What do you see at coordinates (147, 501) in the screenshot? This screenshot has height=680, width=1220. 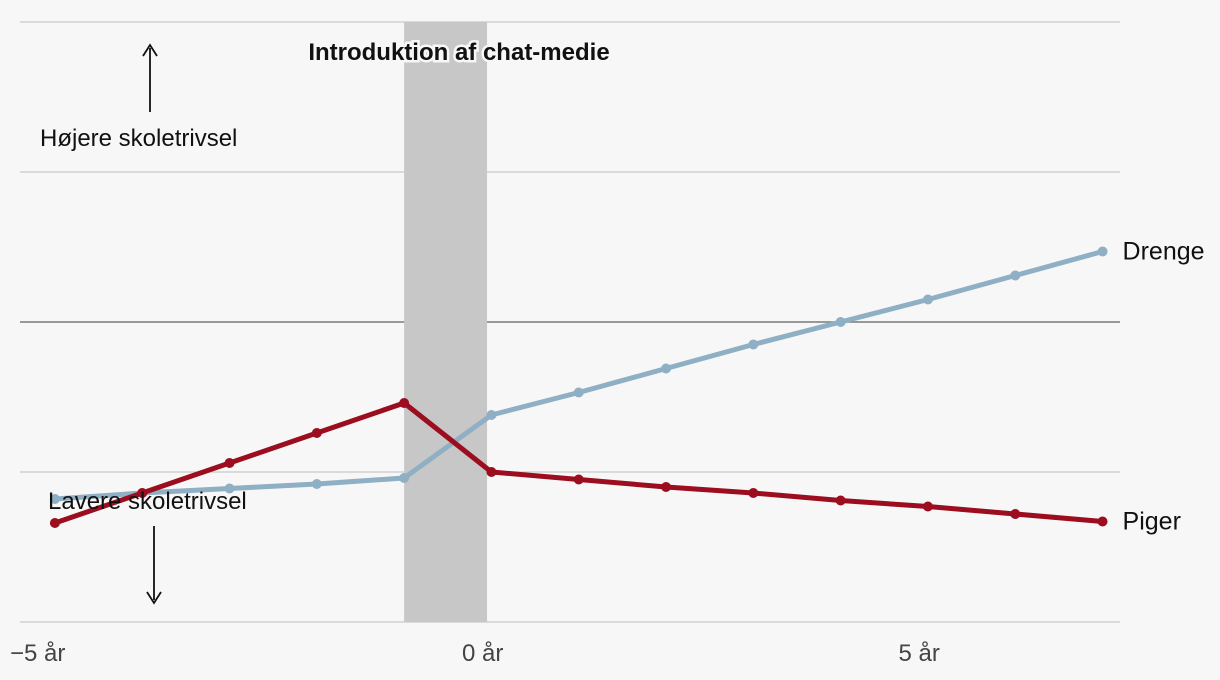 I see `lower-wellbeing-label: Lavere skoletrivsel` at bounding box center [147, 501].